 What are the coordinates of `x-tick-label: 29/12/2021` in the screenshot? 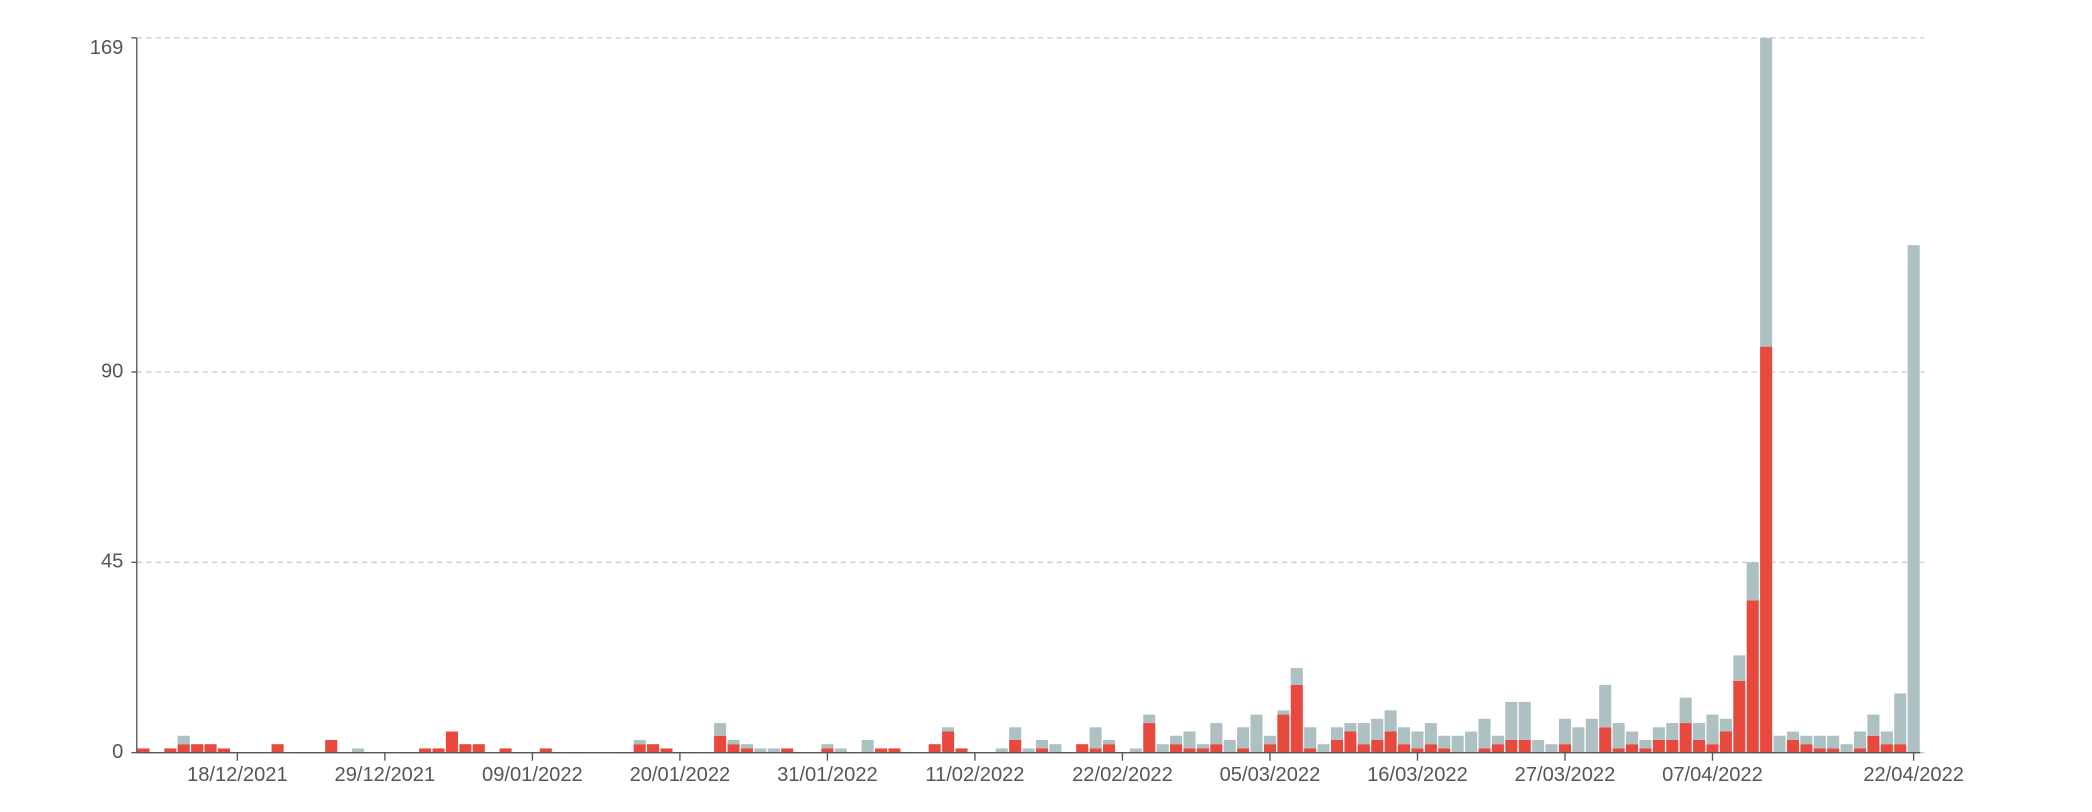 It's located at (385, 775).